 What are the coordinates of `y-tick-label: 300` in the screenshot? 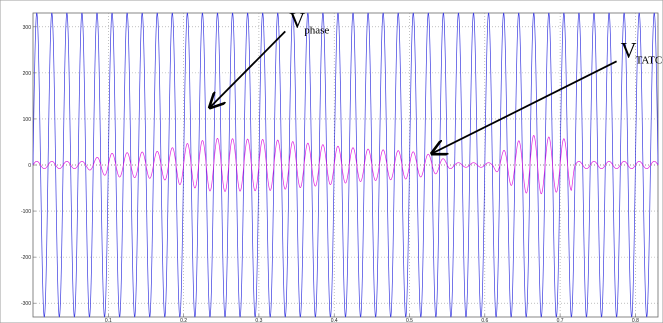 It's located at (27, 28).